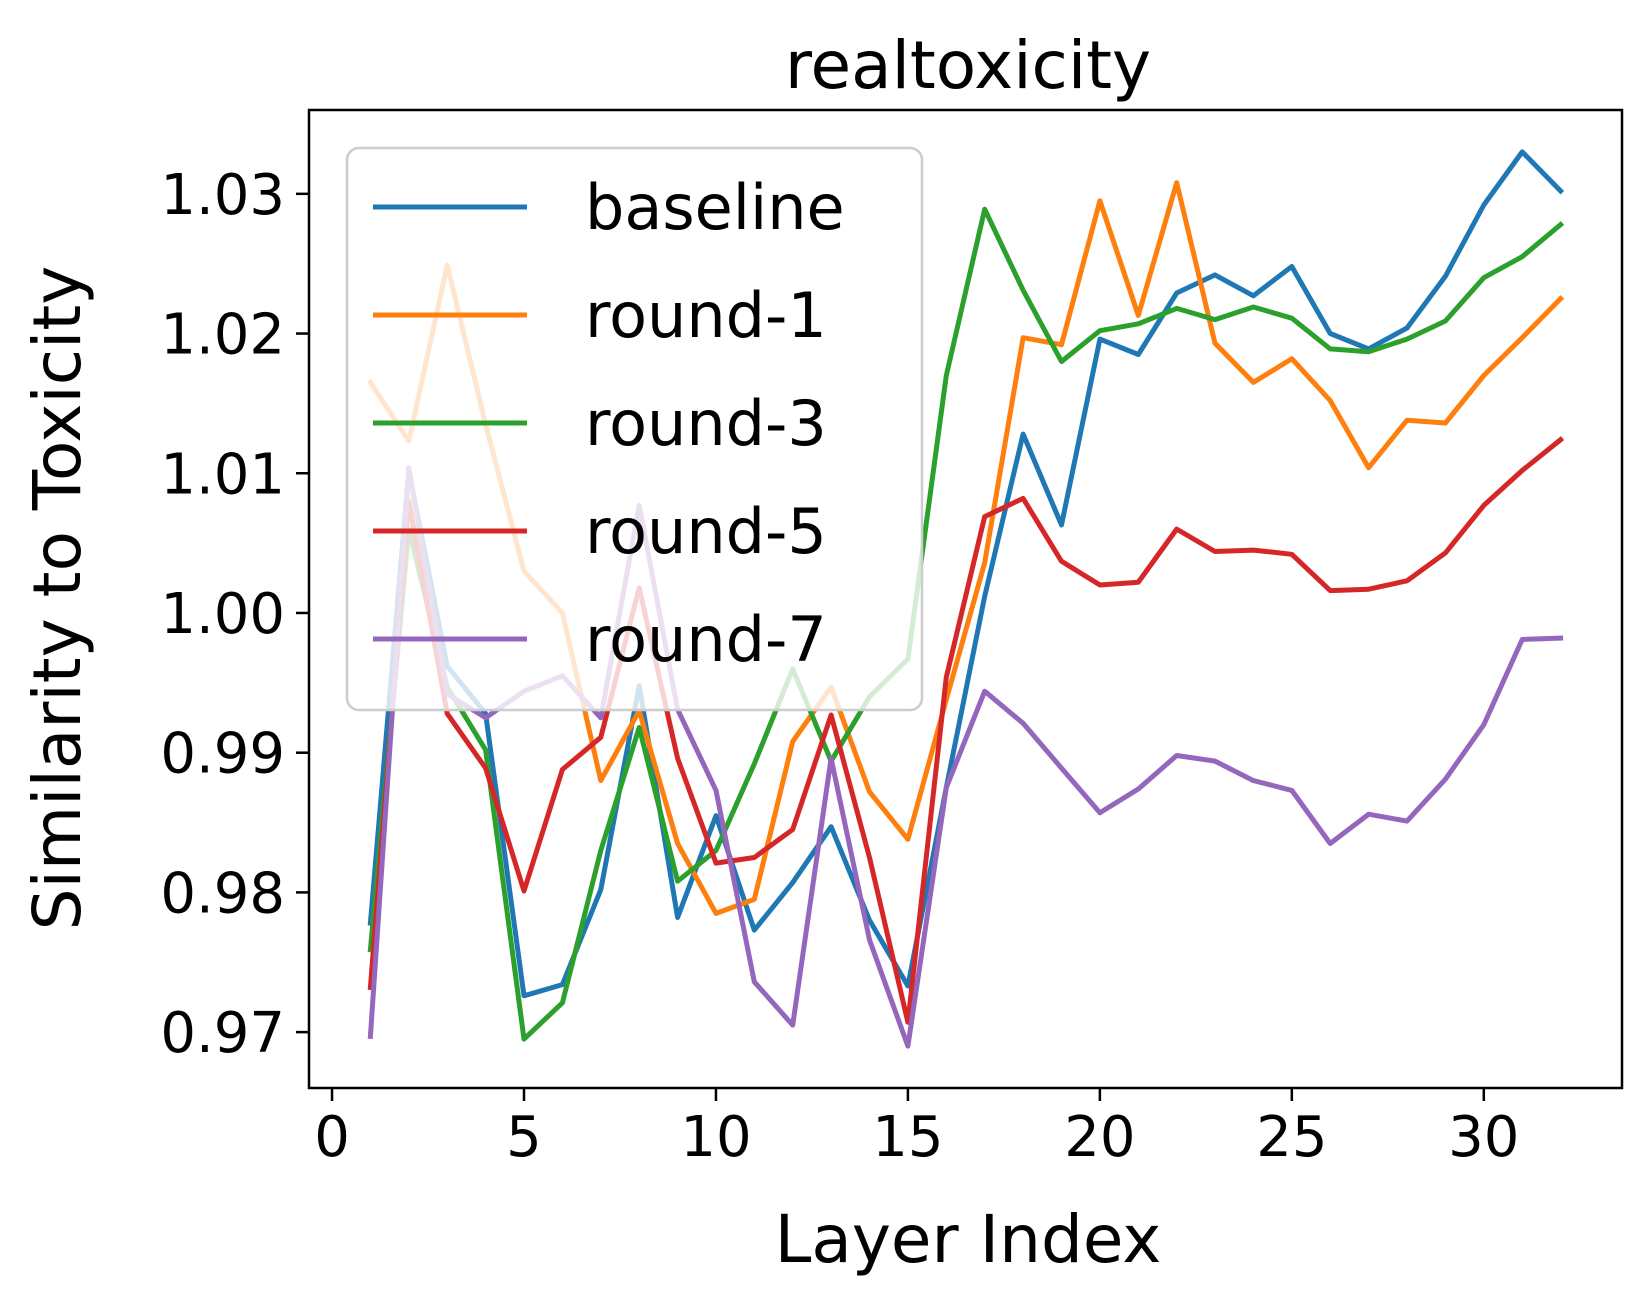 The width and height of the screenshot is (1645, 1302). What do you see at coordinates (968, 1239) in the screenshot?
I see `x-axis-label: Layer Index` at bounding box center [968, 1239].